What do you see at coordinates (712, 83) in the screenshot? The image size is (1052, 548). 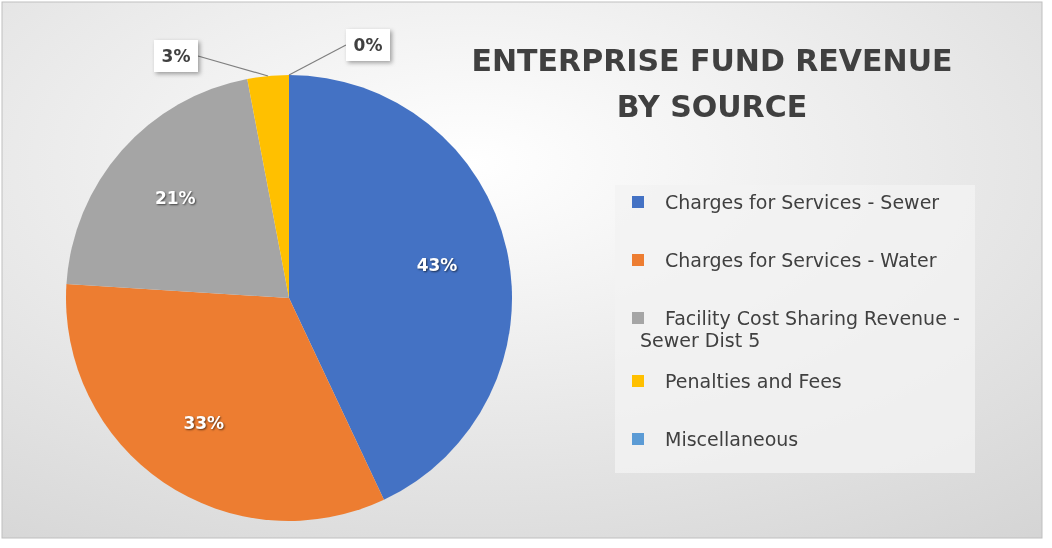 I see `text: ENTERPRISE FUND REVENUE BY SOURCE` at bounding box center [712, 83].